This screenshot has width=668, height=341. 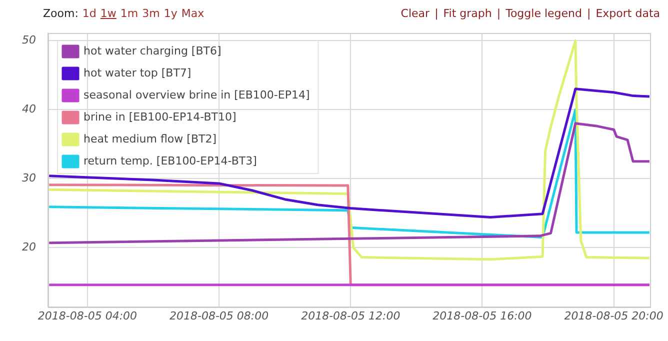 What do you see at coordinates (614, 315) in the screenshot?
I see `x-tick-label: 2018-08-05 20:00` at bounding box center [614, 315].